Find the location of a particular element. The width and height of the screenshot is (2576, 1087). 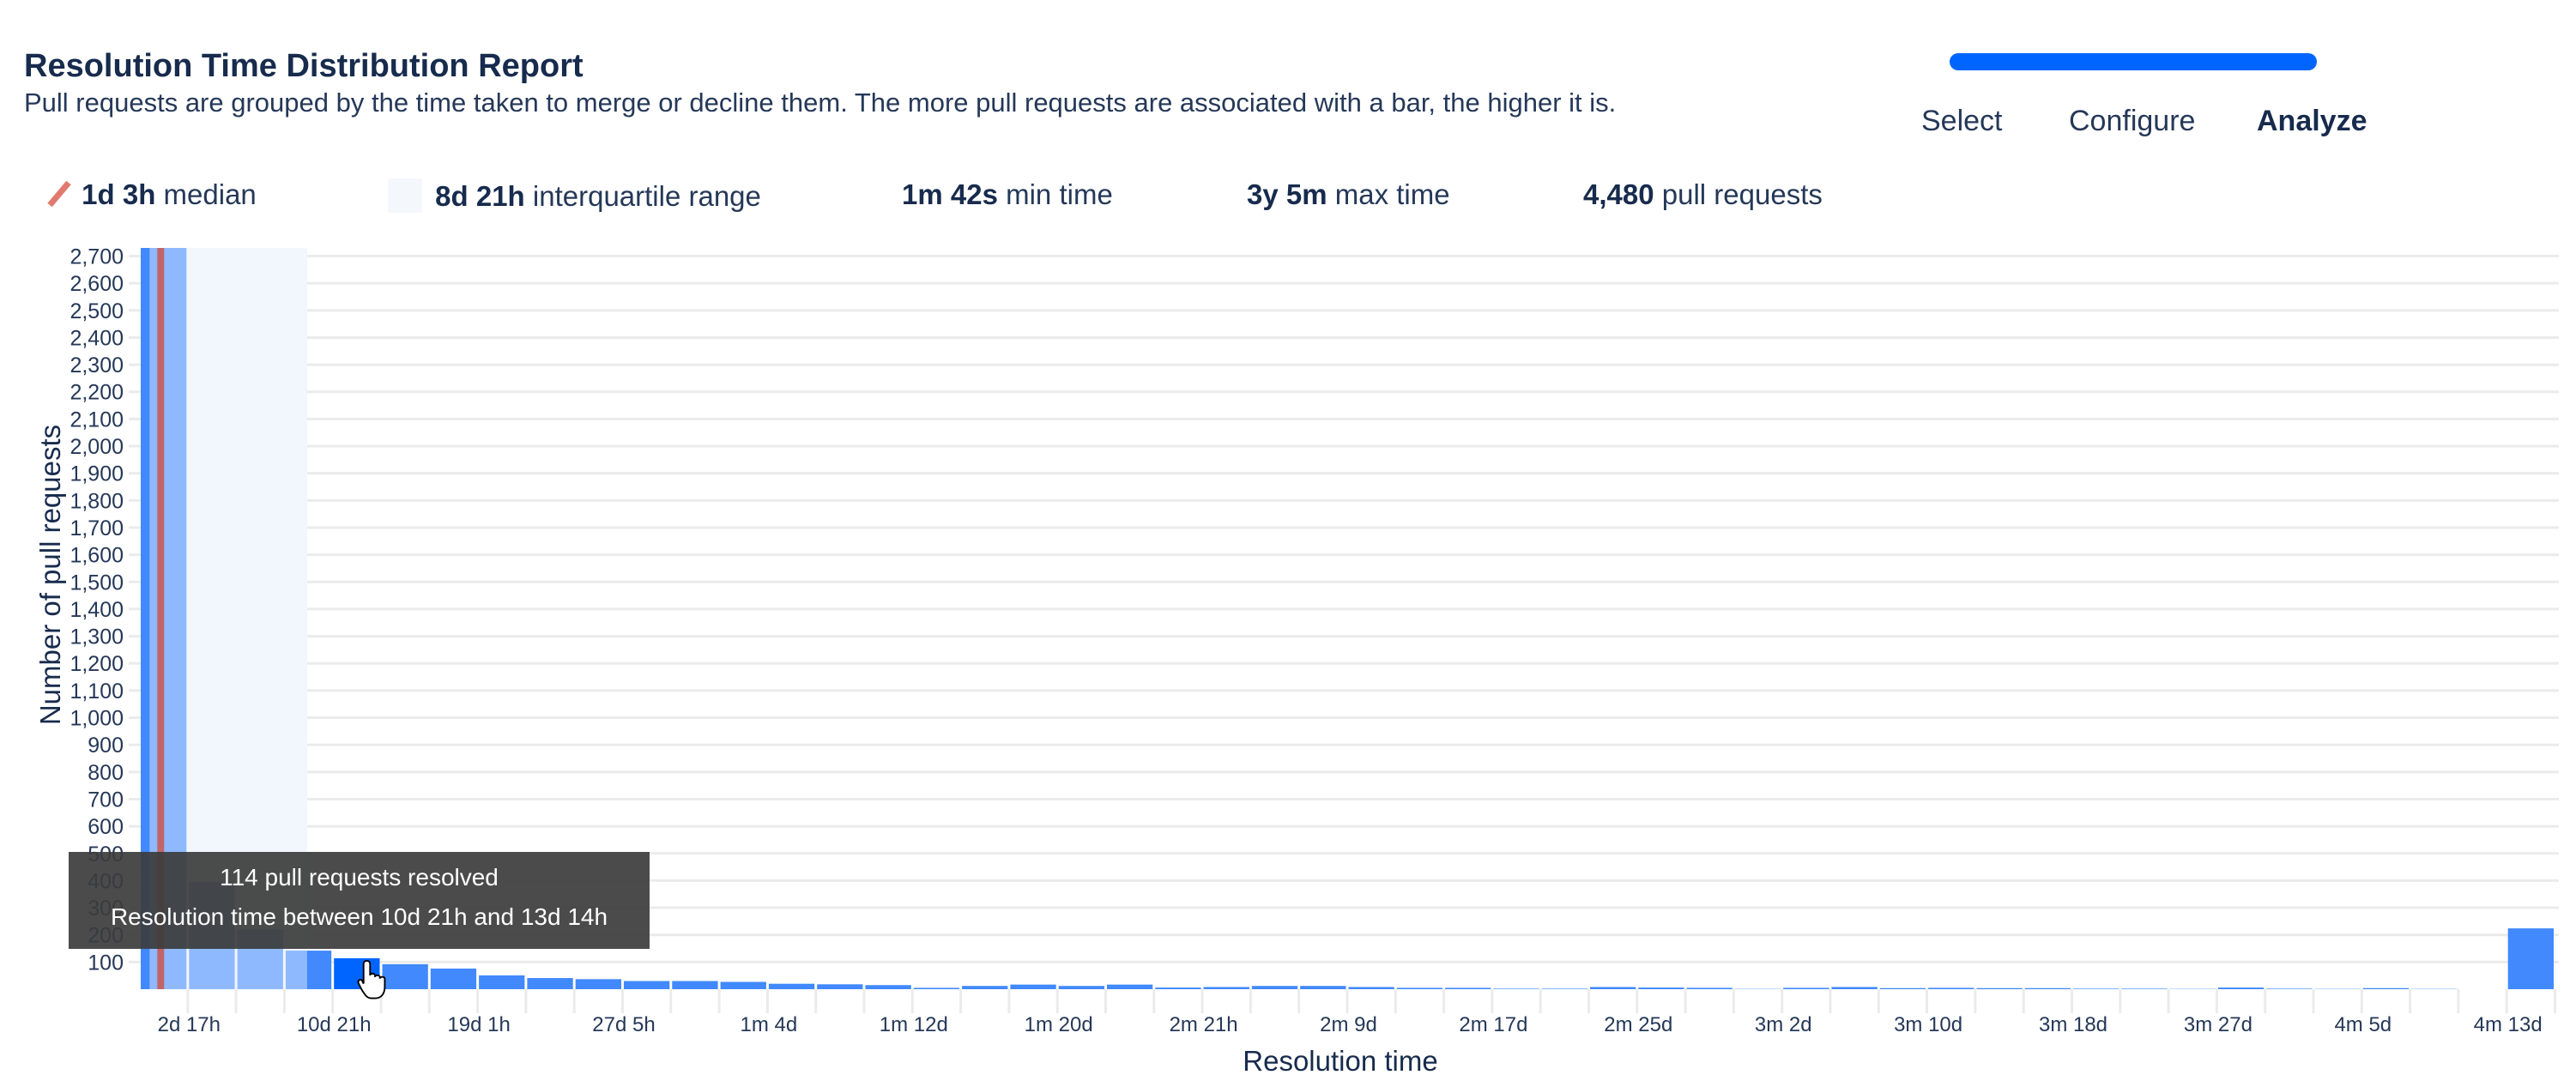

step-select: Select is located at coordinates (1962, 121).